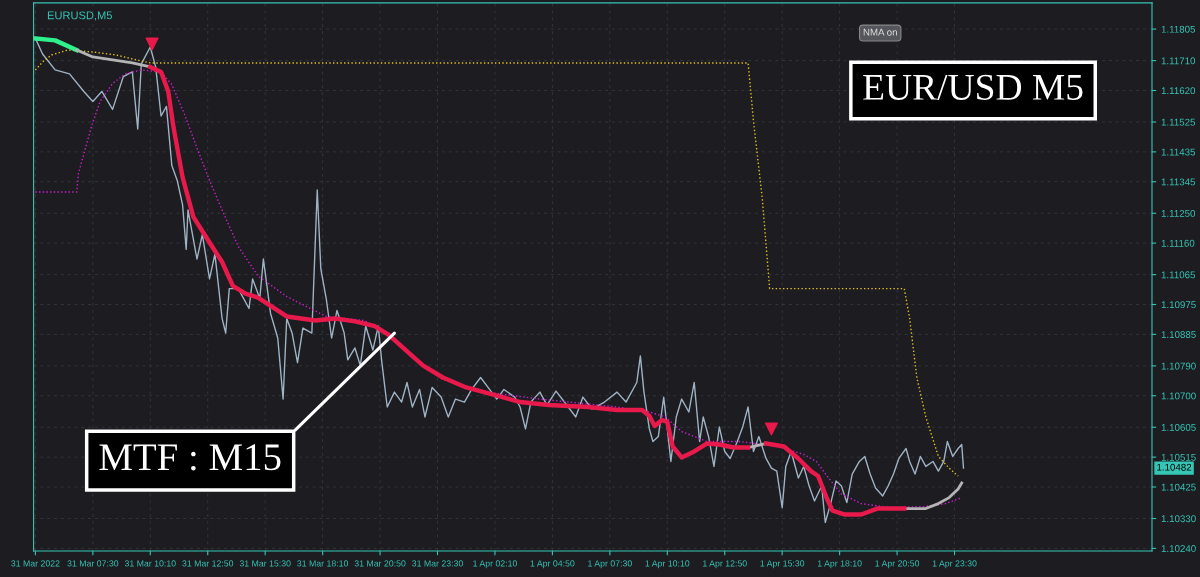  Describe the element at coordinates (1178, 91) in the screenshot. I see `y-tick-label: 1.11620` at that location.